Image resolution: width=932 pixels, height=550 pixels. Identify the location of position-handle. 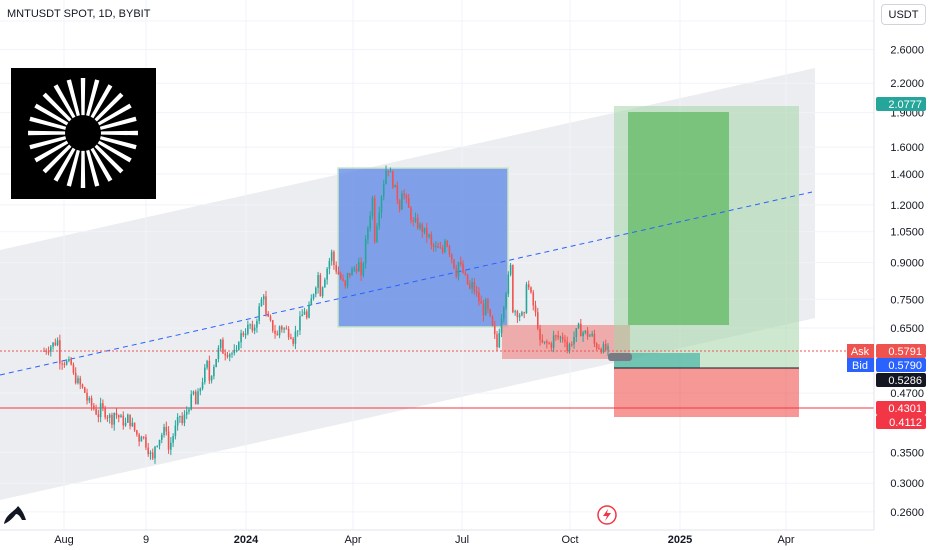
(620, 357).